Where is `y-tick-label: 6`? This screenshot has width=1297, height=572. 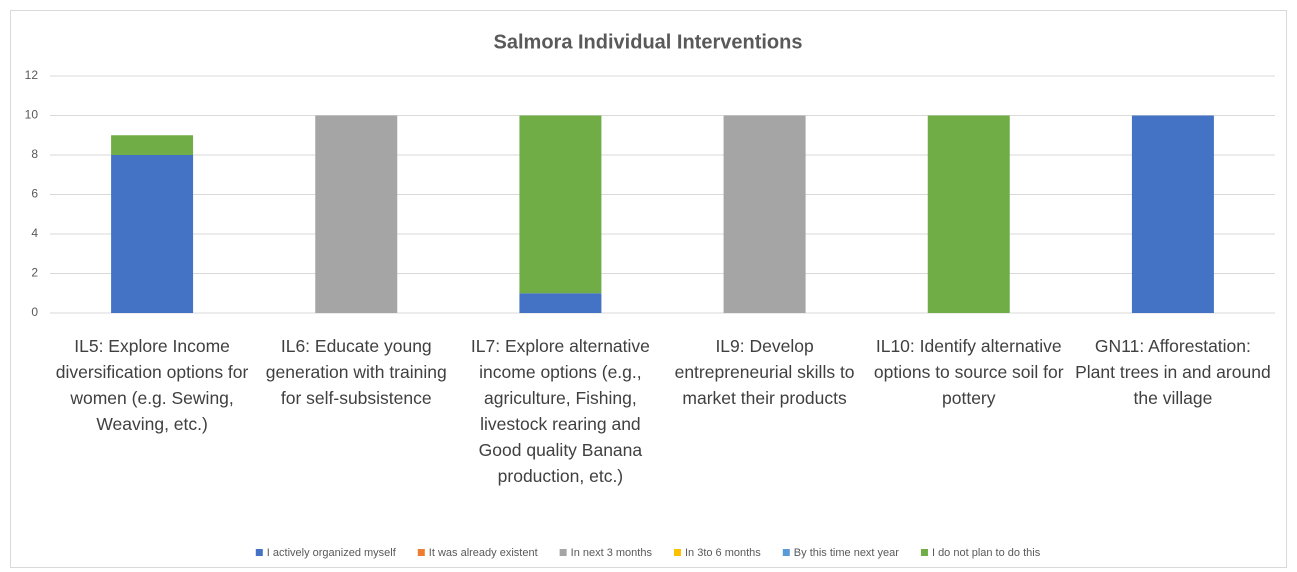 y-tick-label: 6 is located at coordinates (34, 194).